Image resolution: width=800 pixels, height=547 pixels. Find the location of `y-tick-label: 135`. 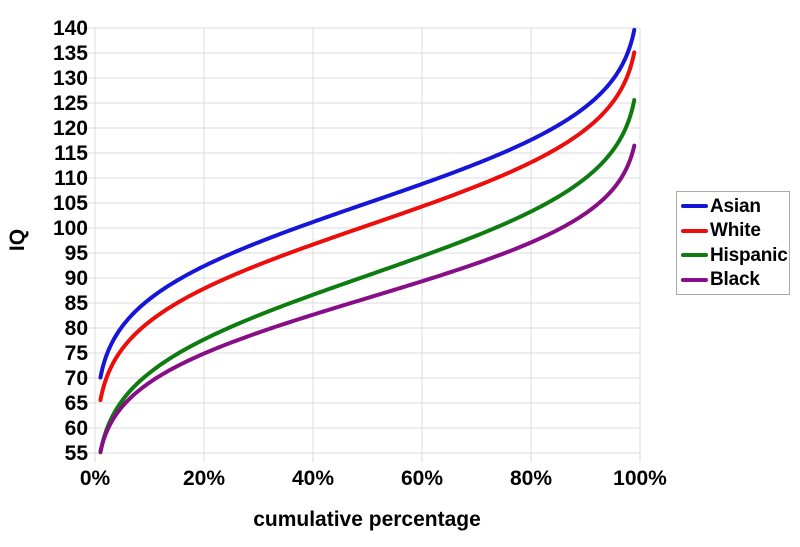

y-tick-label: 135 is located at coordinates (70, 53).